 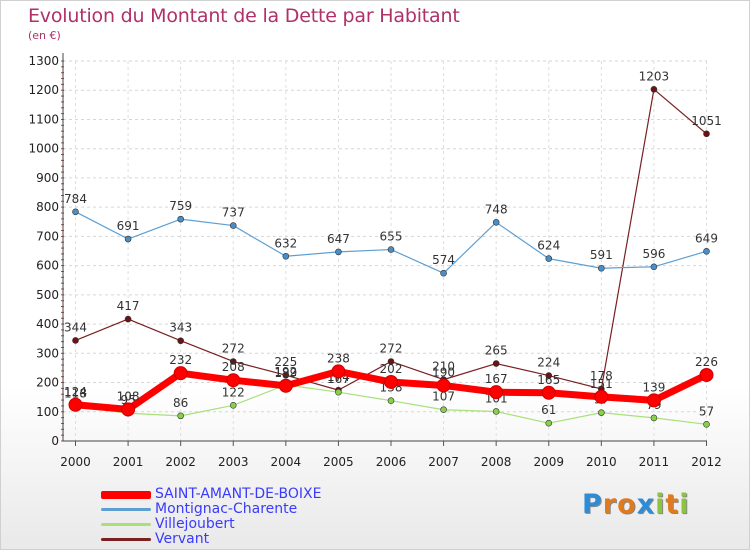 What do you see at coordinates (126, 524) in the screenshot?
I see `legend-swatch-villejoubert` at bounding box center [126, 524].